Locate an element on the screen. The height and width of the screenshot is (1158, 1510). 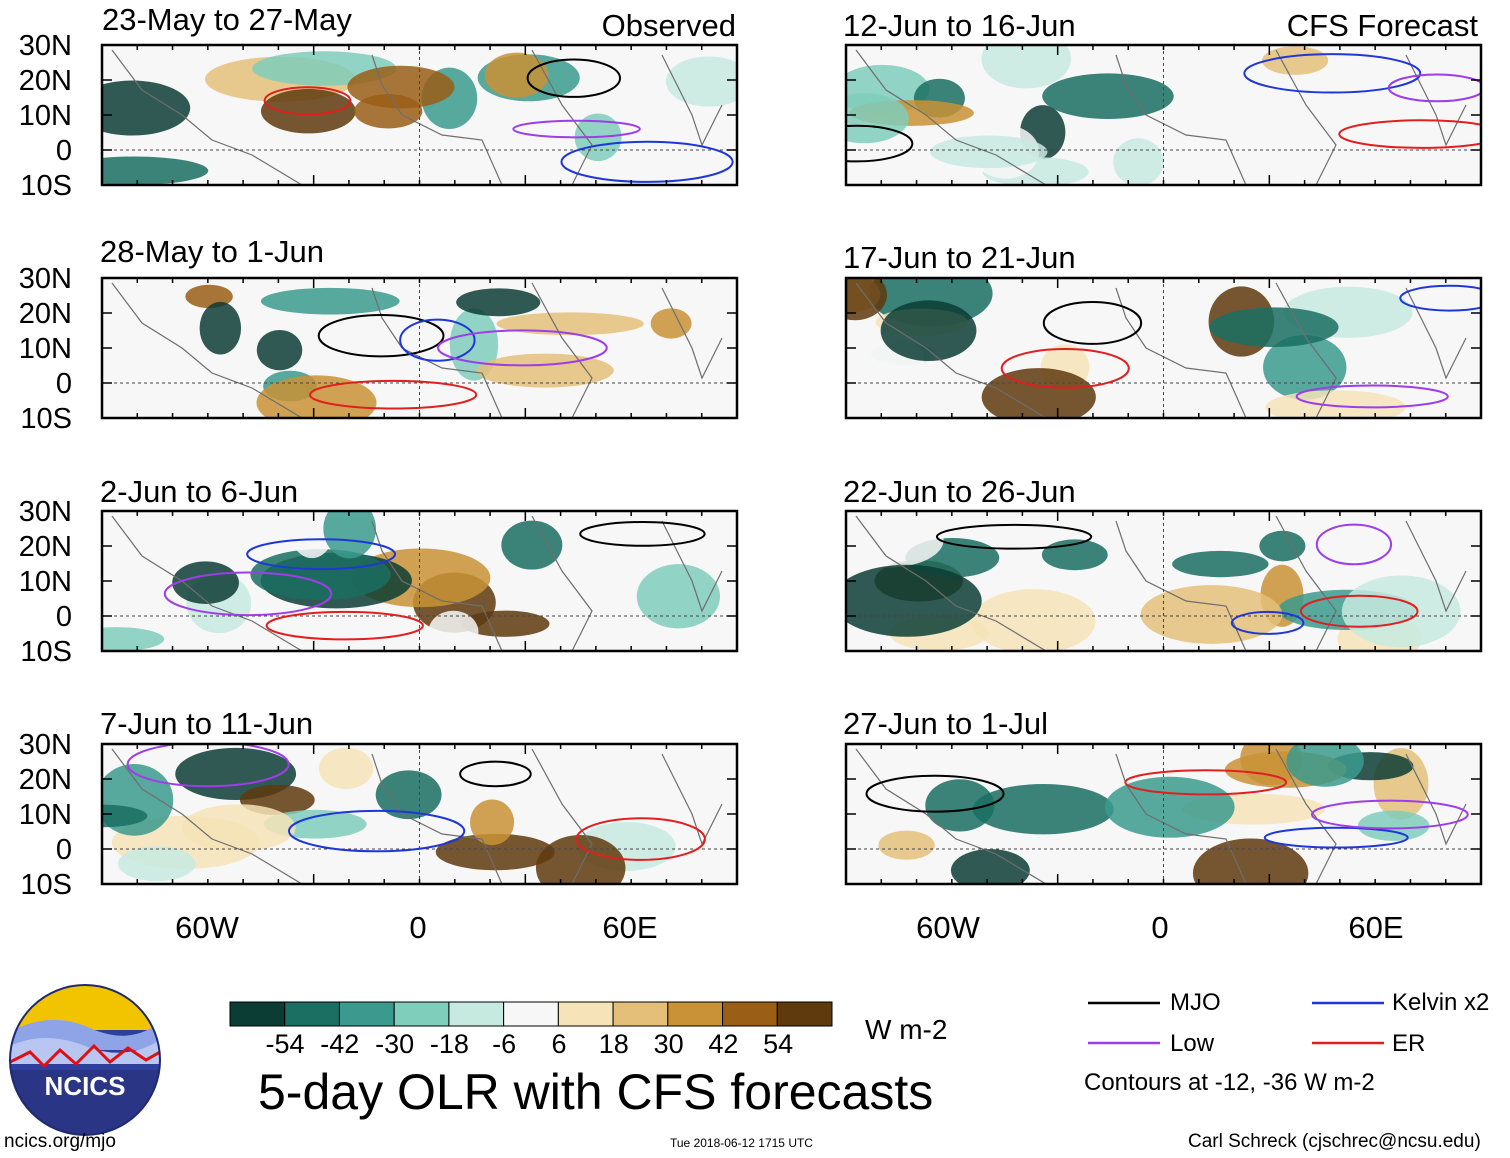
colorbar is located at coordinates (531, 1014).